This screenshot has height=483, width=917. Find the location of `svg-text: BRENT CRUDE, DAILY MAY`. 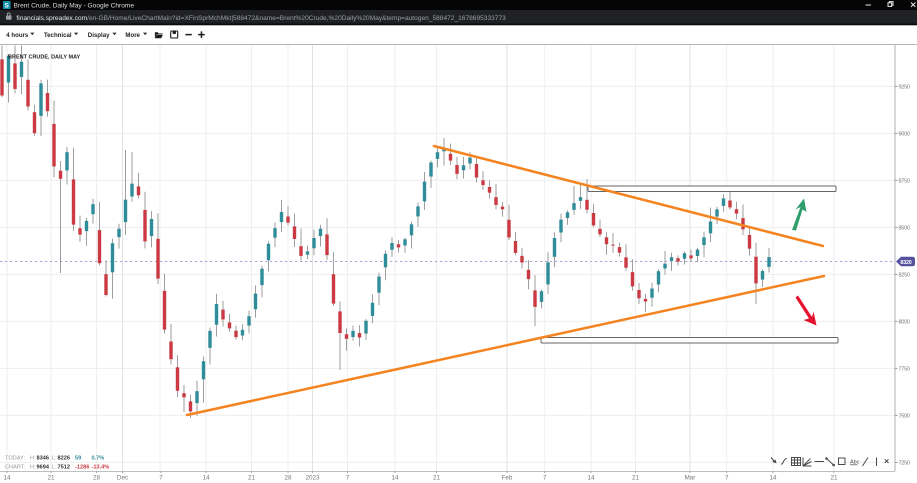

svg-text: BRENT CRUDE, DAILY MAY is located at coordinates (44, 58).